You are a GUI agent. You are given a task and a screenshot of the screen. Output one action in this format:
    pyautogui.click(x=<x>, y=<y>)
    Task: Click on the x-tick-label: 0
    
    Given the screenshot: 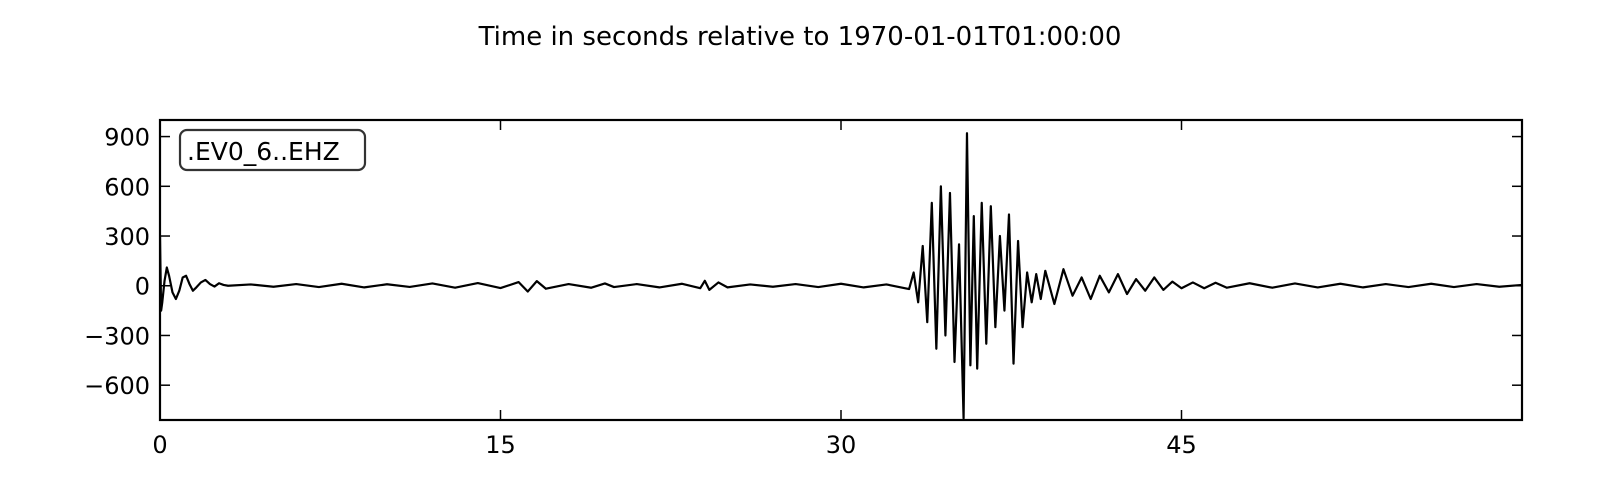 What is the action you would take?
    pyautogui.click(x=159, y=445)
    